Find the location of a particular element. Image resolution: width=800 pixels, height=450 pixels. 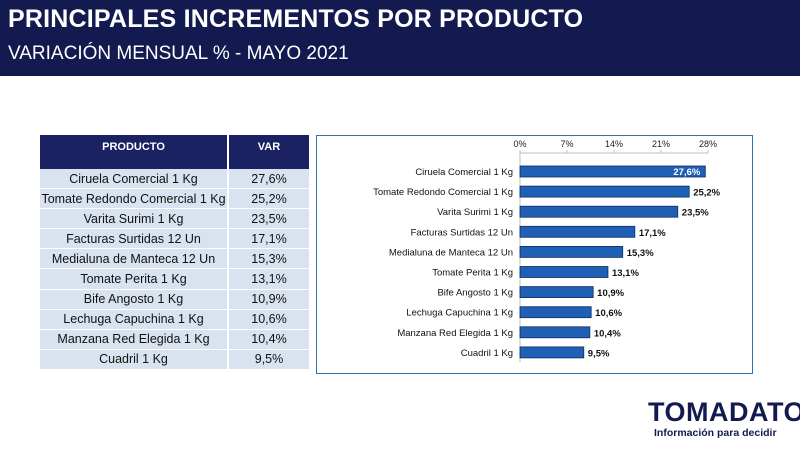

x-tick-label: 21% is located at coordinates (661, 144).